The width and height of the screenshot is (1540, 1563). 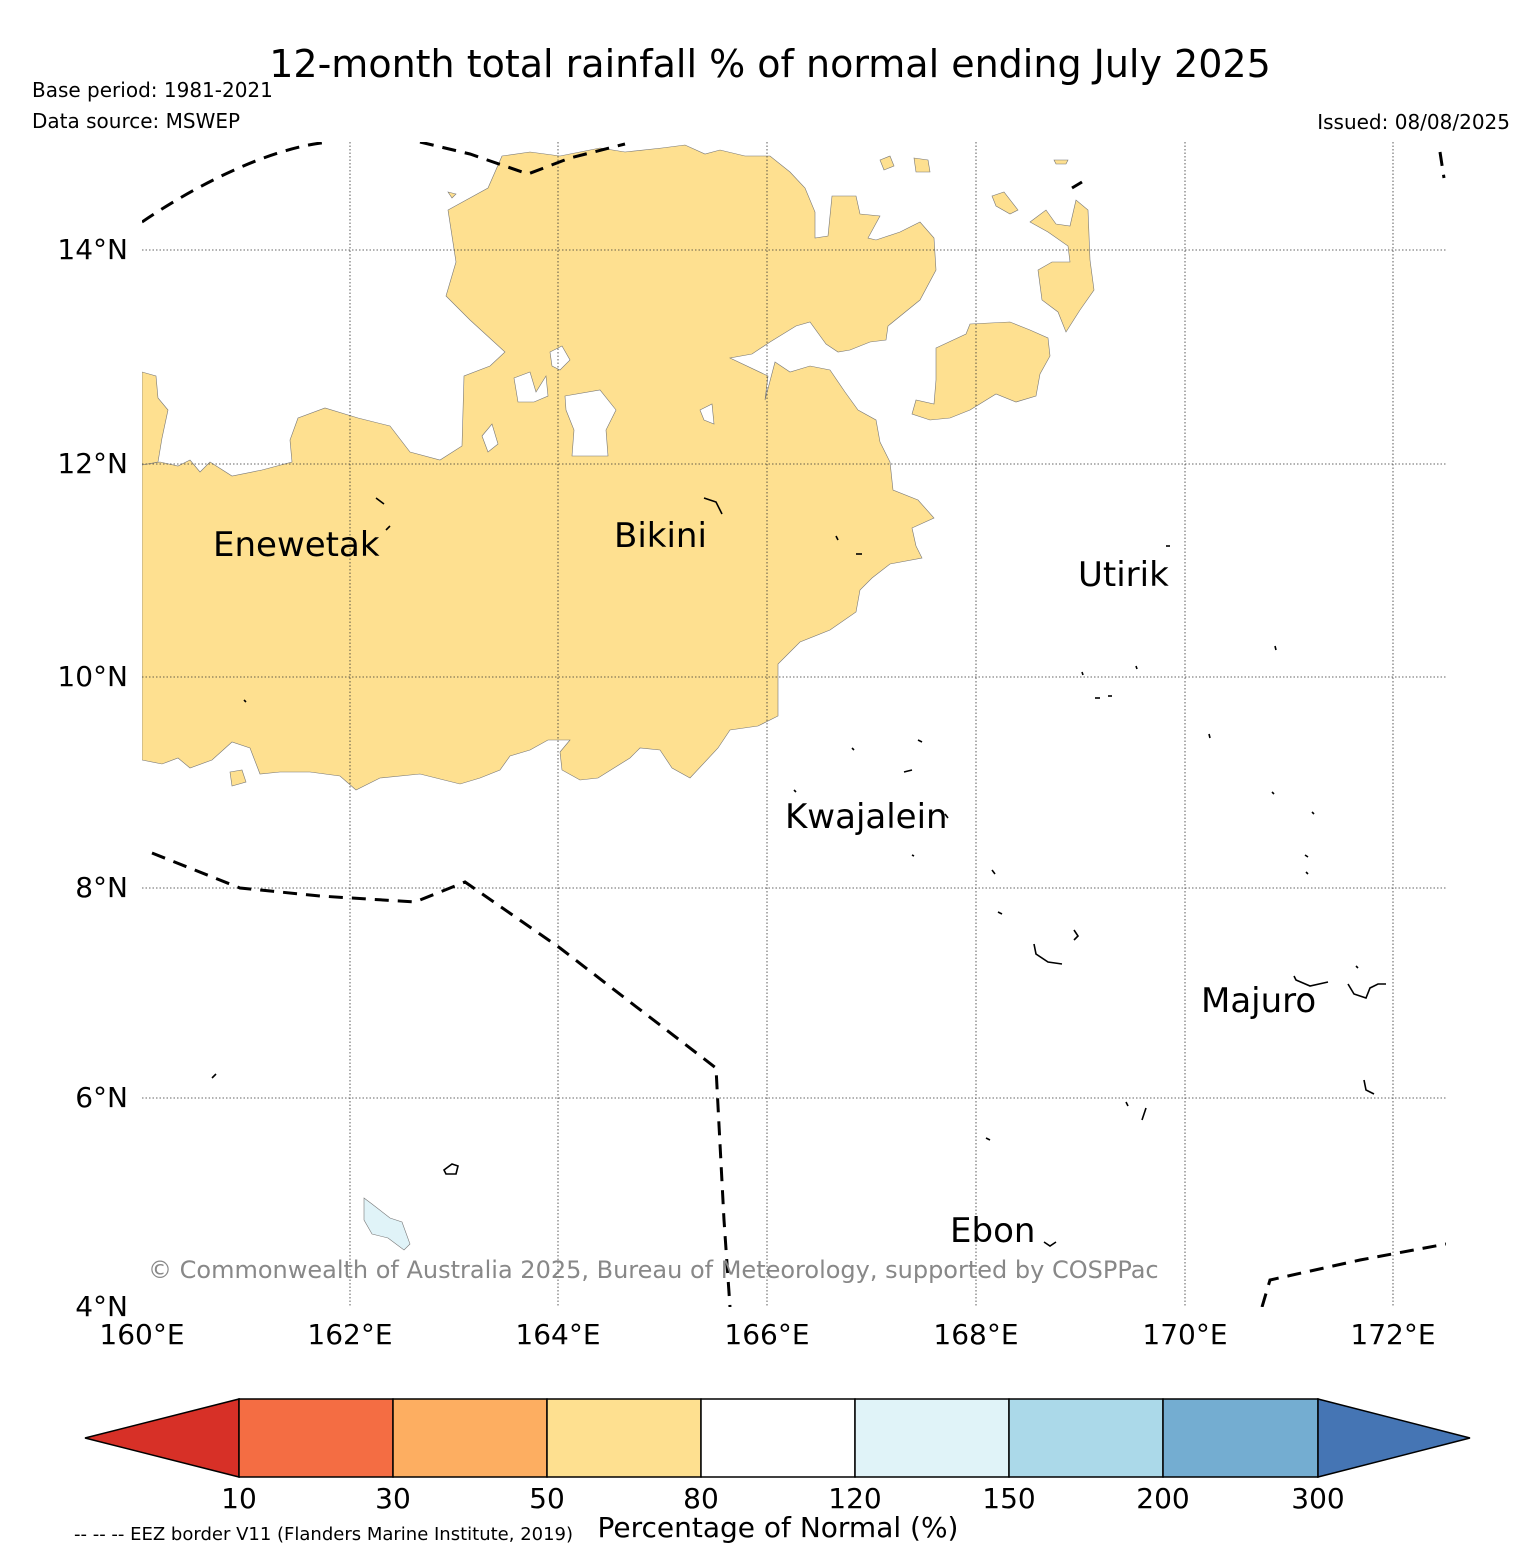 What do you see at coordinates (141, 1334) in the screenshot?
I see `lon-label: 160°E` at bounding box center [141, 1334].